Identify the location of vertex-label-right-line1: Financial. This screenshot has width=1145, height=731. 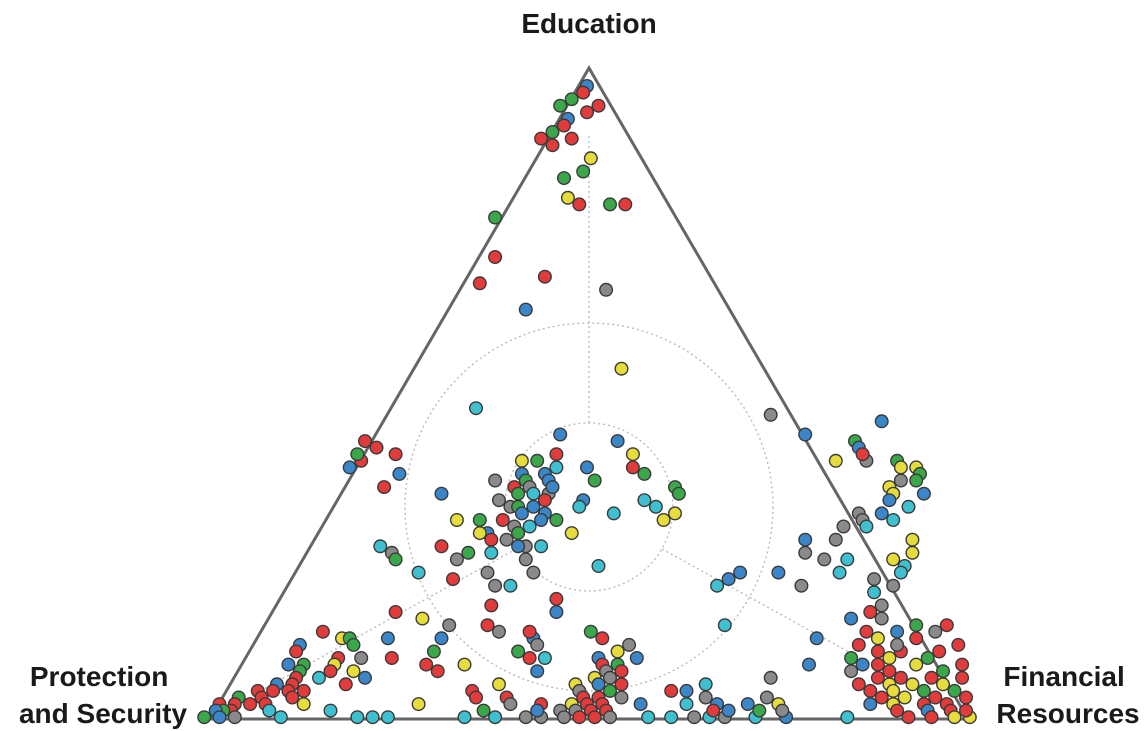
(1063, 676).